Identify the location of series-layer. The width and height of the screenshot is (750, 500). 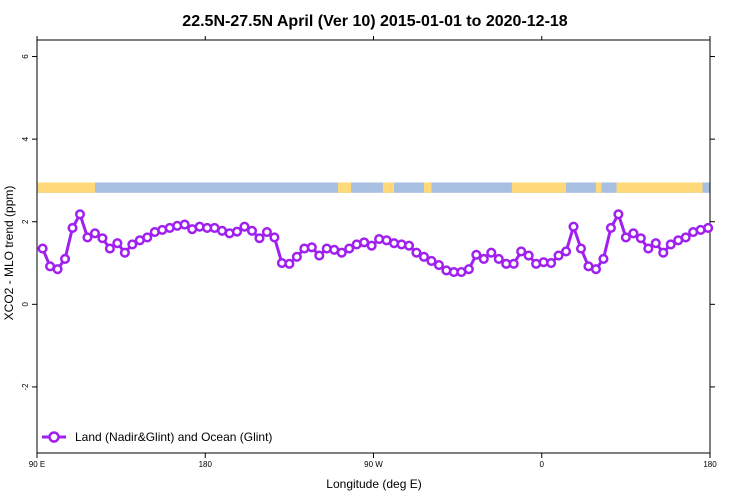
(375, 243).